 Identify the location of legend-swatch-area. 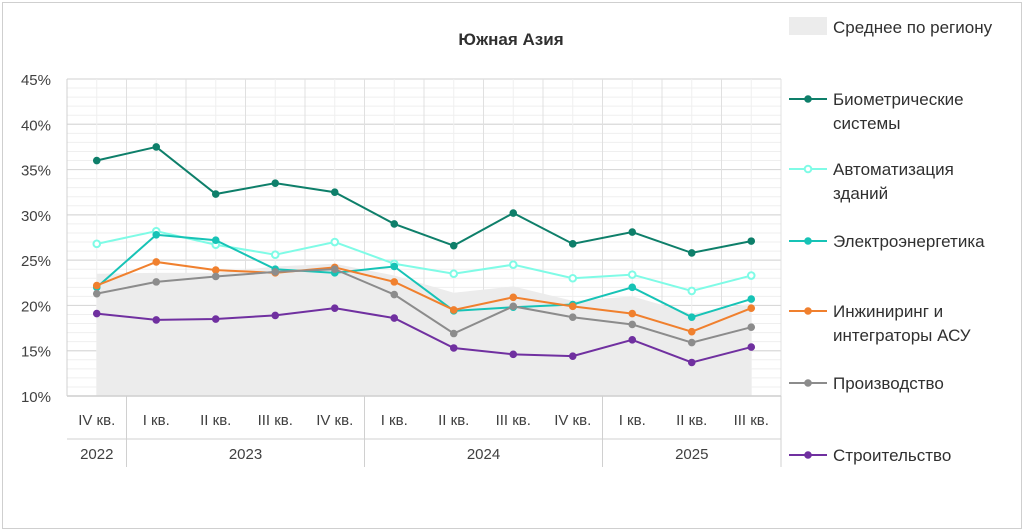
(808, 26).